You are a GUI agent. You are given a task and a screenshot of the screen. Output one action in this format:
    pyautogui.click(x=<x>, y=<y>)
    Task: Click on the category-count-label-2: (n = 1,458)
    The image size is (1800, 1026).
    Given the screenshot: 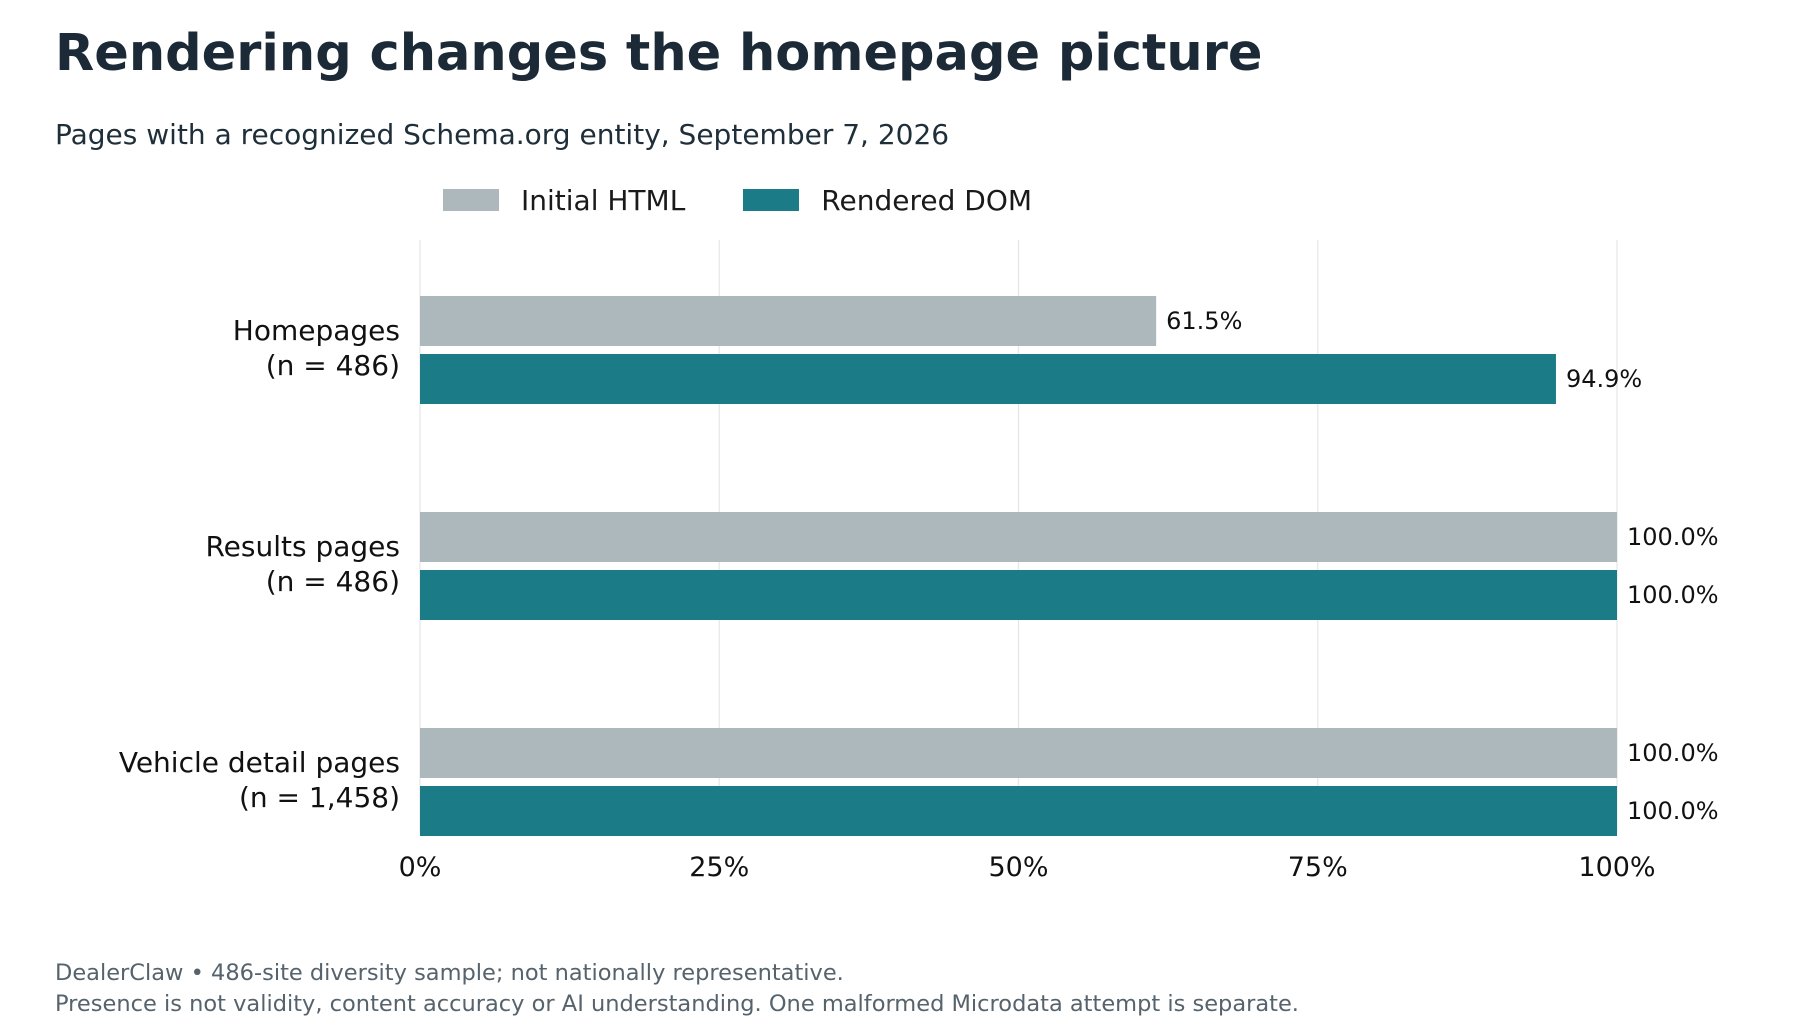 What is the action you would take?
    pyautogui.click(x=319, y=797)
    